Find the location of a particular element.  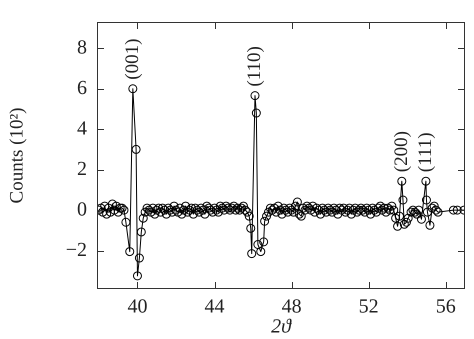

y-tick-label: −2 is located at coordinates (76, 249).